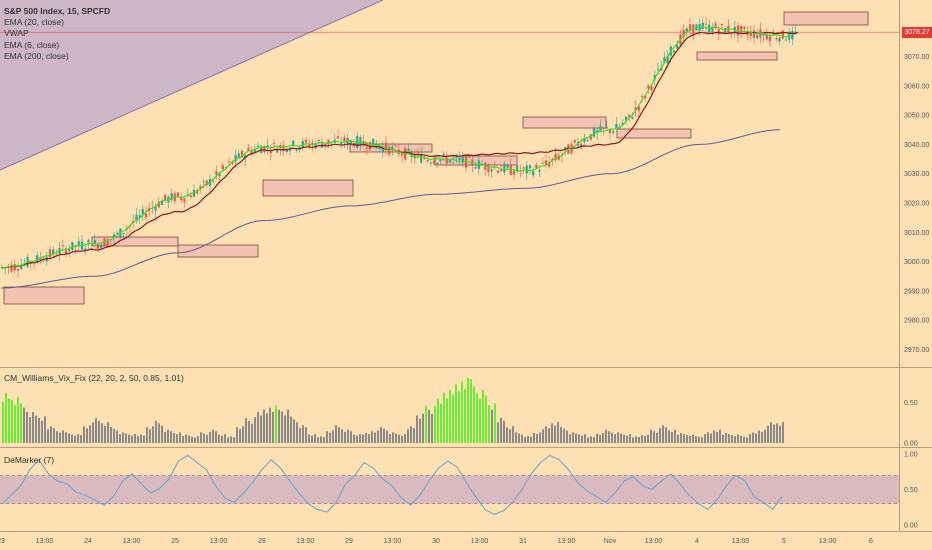 Image resolution: width=932 pixels, height=550 pixels. Describe the element at coordinates (57, 11) in the screenshot. I see `symbol-title: S&P 500 Index, 15, SPCFD` at that location.